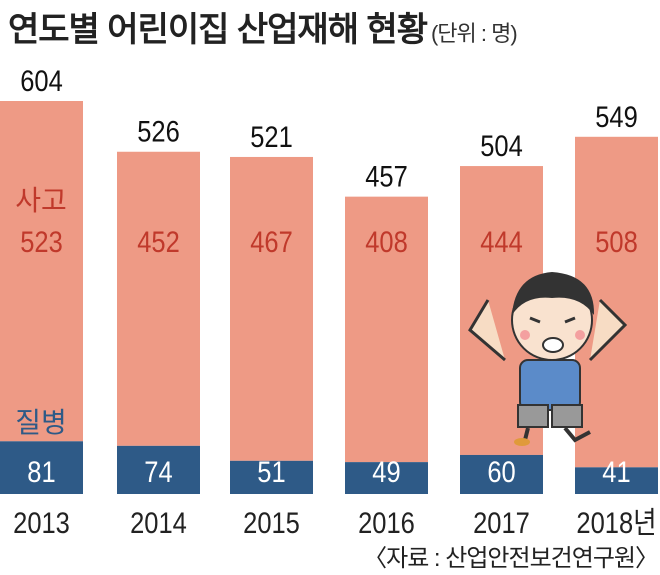 This screenshot has height=575, width=660. What do you see at coordinates (41, 422) in the screenshot?
I see `series-label-disease: 질병` at bounding box center [41, 422].